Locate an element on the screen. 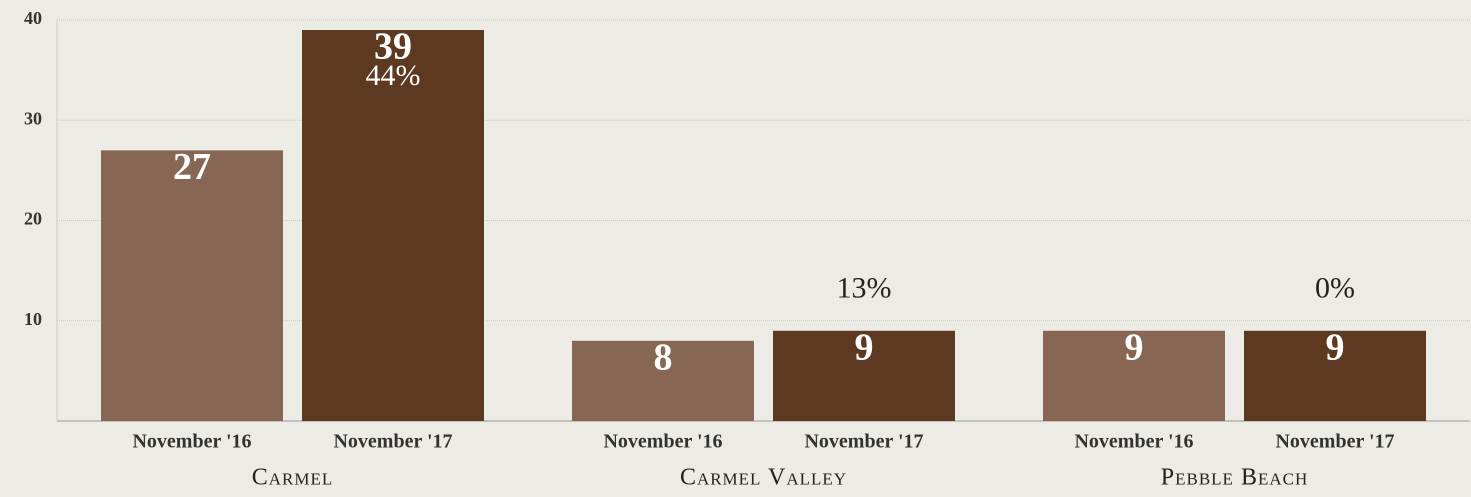 The image size is (1471, 497). category-label: Carmel Valley is located at coordinates (763, 478).